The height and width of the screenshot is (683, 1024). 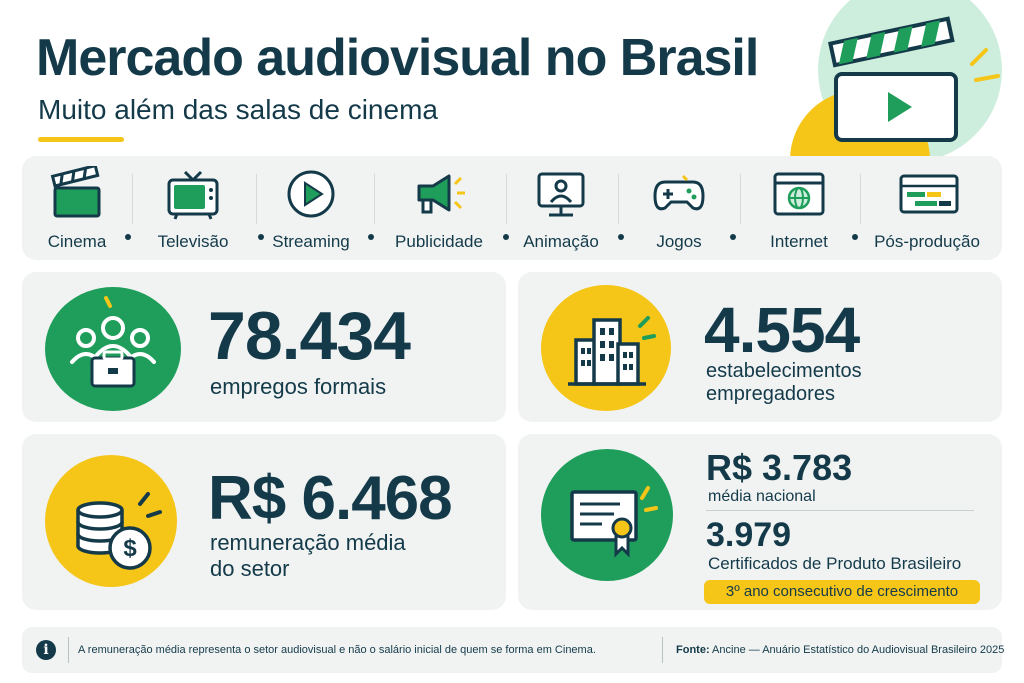 I want to click on timeline-editor-icon, so click(x=929, y=194).